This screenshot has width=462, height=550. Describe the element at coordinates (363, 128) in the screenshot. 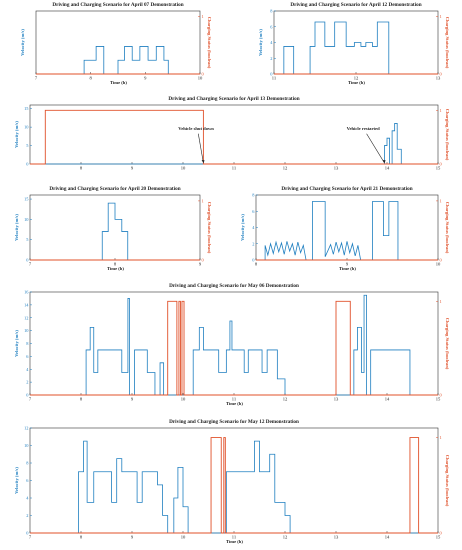

I see `annotation-label: Vehicle restarted` at that location.